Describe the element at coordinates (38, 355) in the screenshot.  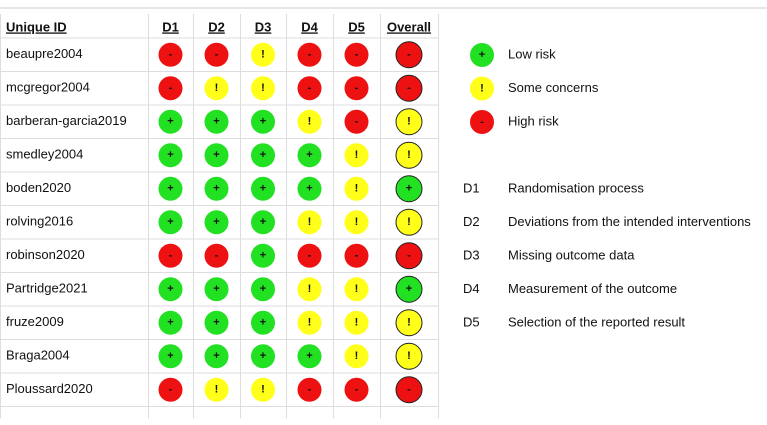
I see `study-id: Braga2004` at that location.